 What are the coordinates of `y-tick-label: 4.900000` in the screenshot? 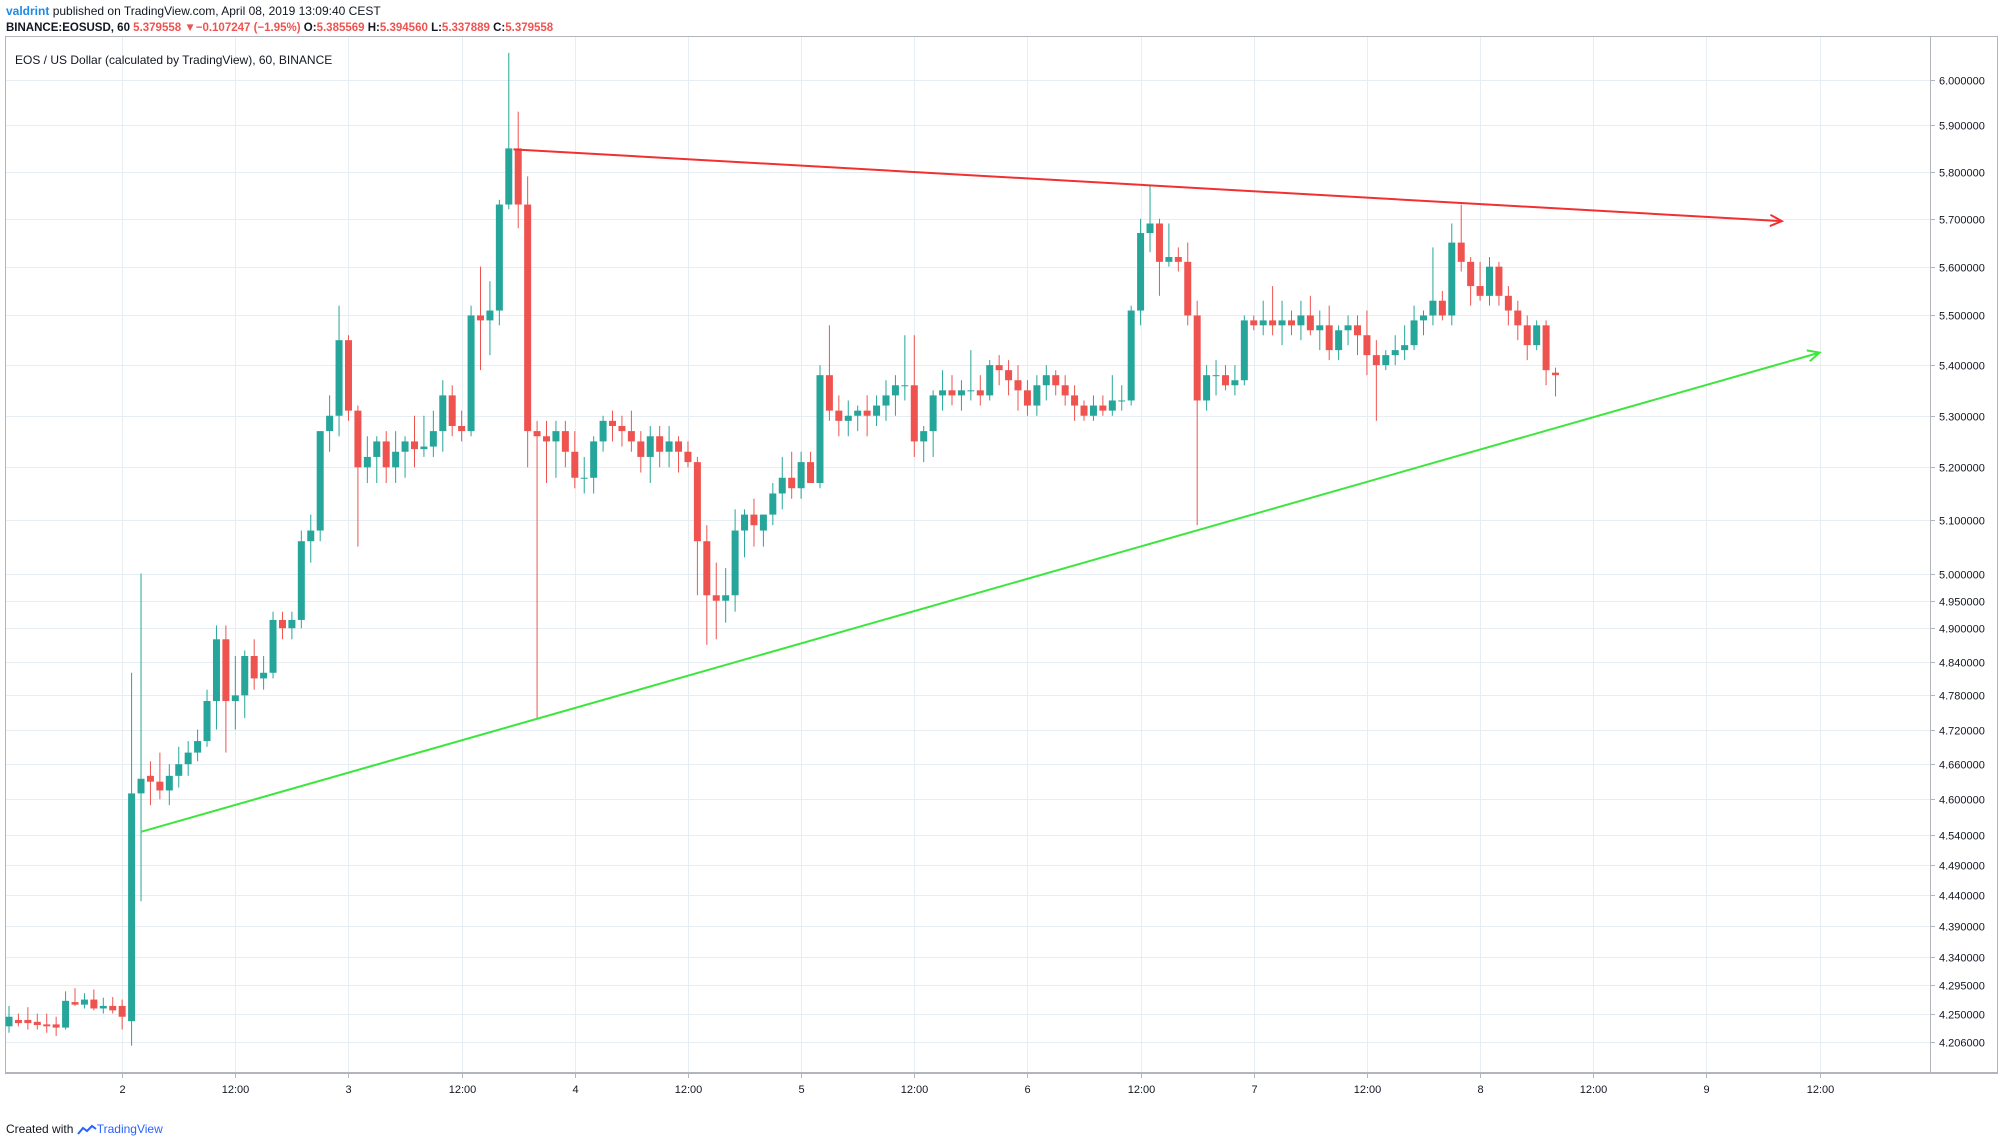 It's located at (1962, 630).